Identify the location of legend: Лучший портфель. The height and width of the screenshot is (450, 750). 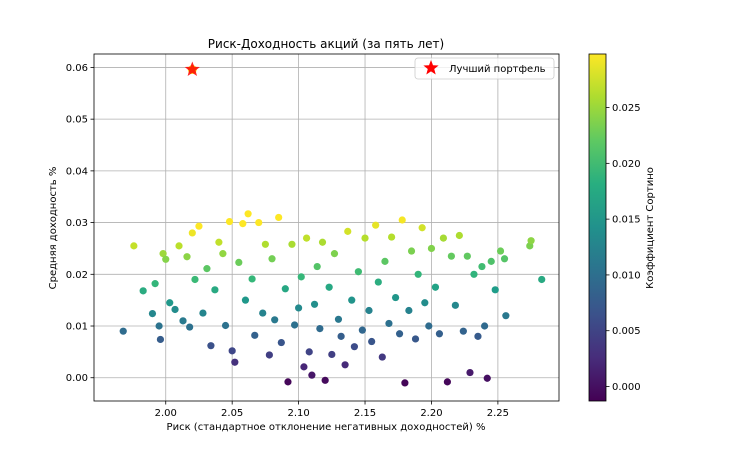
(484, 68).